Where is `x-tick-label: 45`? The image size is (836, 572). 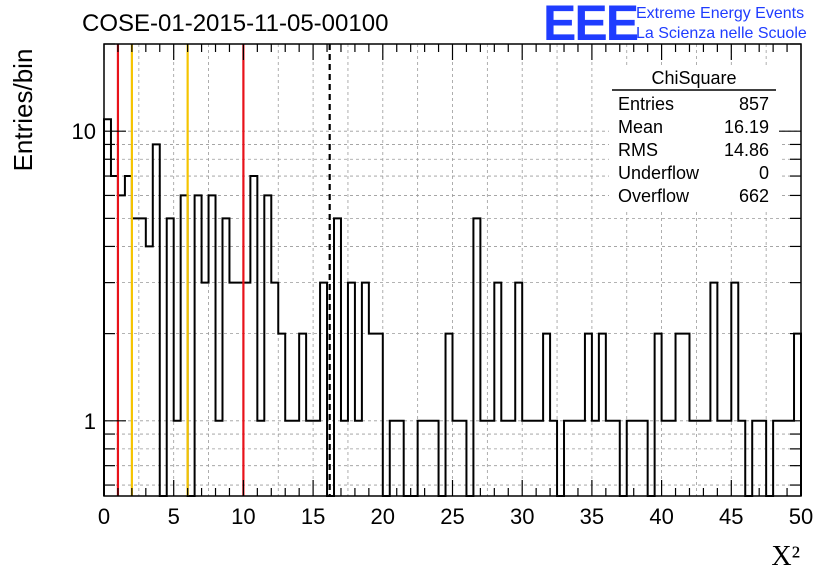
x-tick-label: 45 is located at coordinates (731, 516).